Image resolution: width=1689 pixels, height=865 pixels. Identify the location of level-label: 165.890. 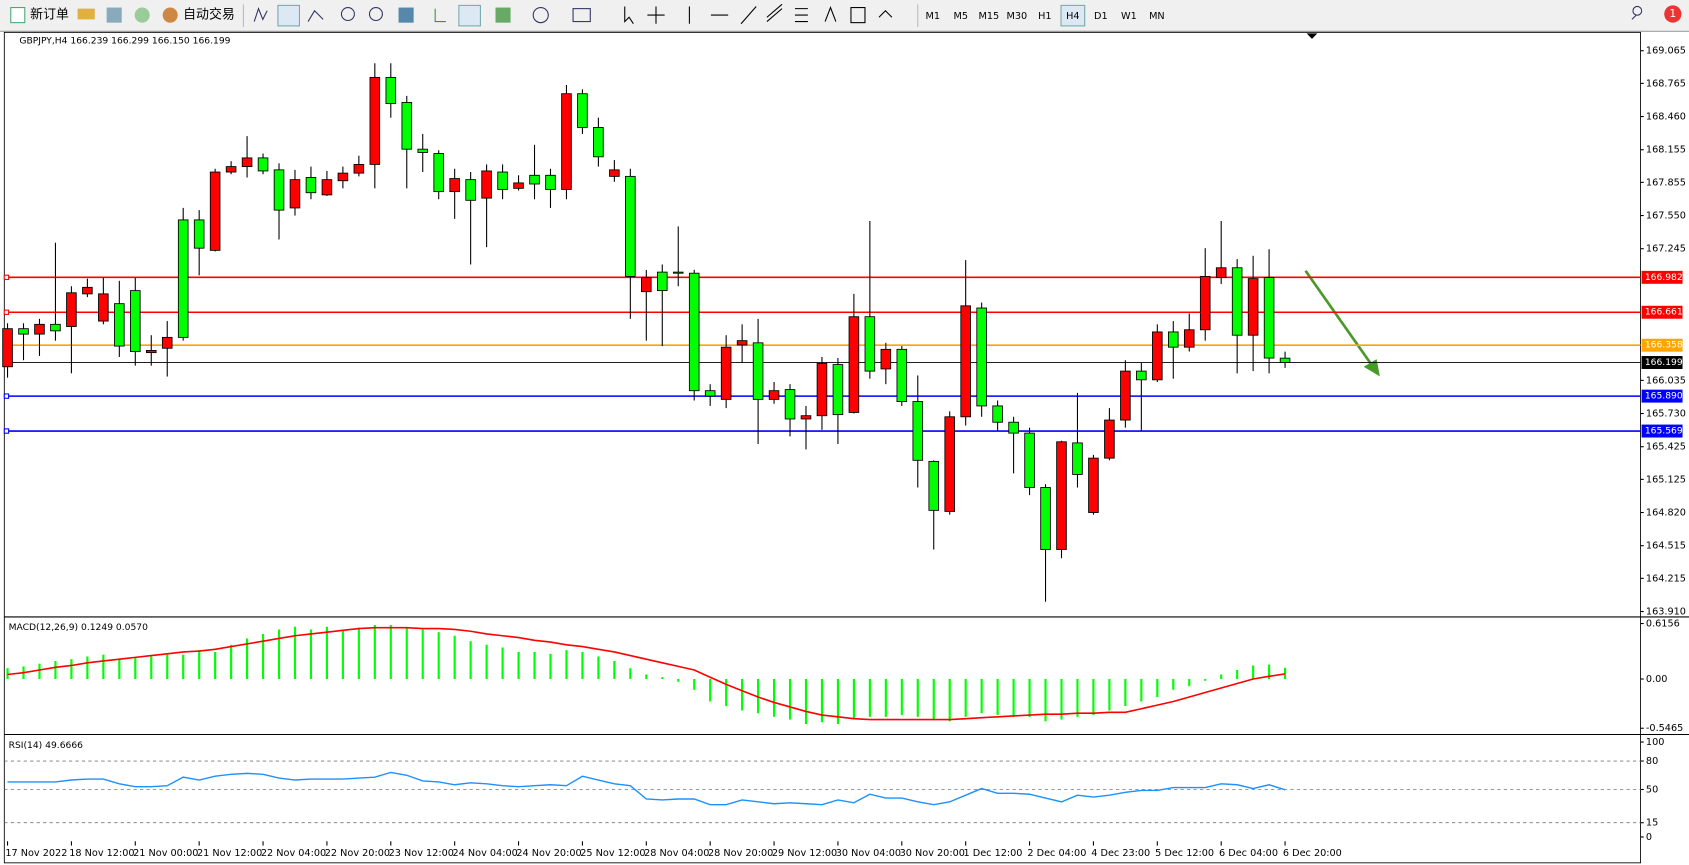
(1664, 396).